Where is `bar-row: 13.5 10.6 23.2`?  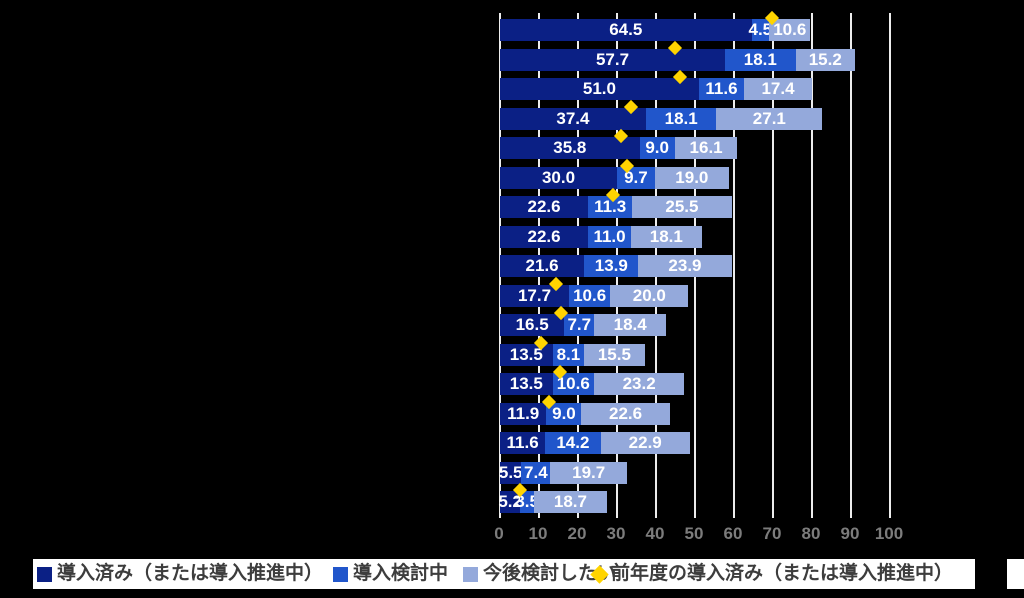 bar-row: 13.5 10.6 23.2 is located at coordinates (592, 384).